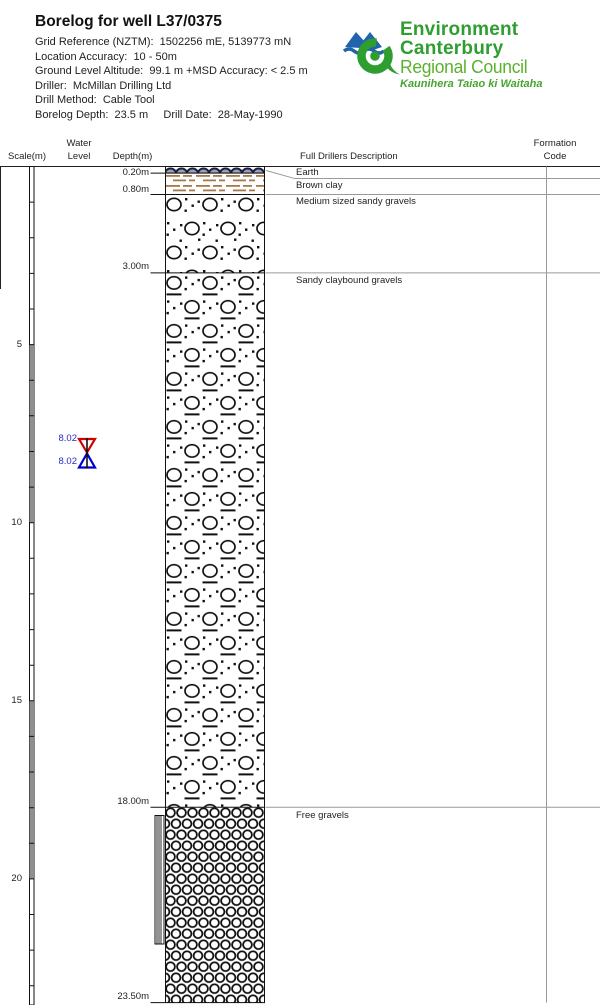 The image size is (600, 1005). Describe the element at coordinates (307, 172) in the screenshot. I see `layer-description: Earth` at that location.